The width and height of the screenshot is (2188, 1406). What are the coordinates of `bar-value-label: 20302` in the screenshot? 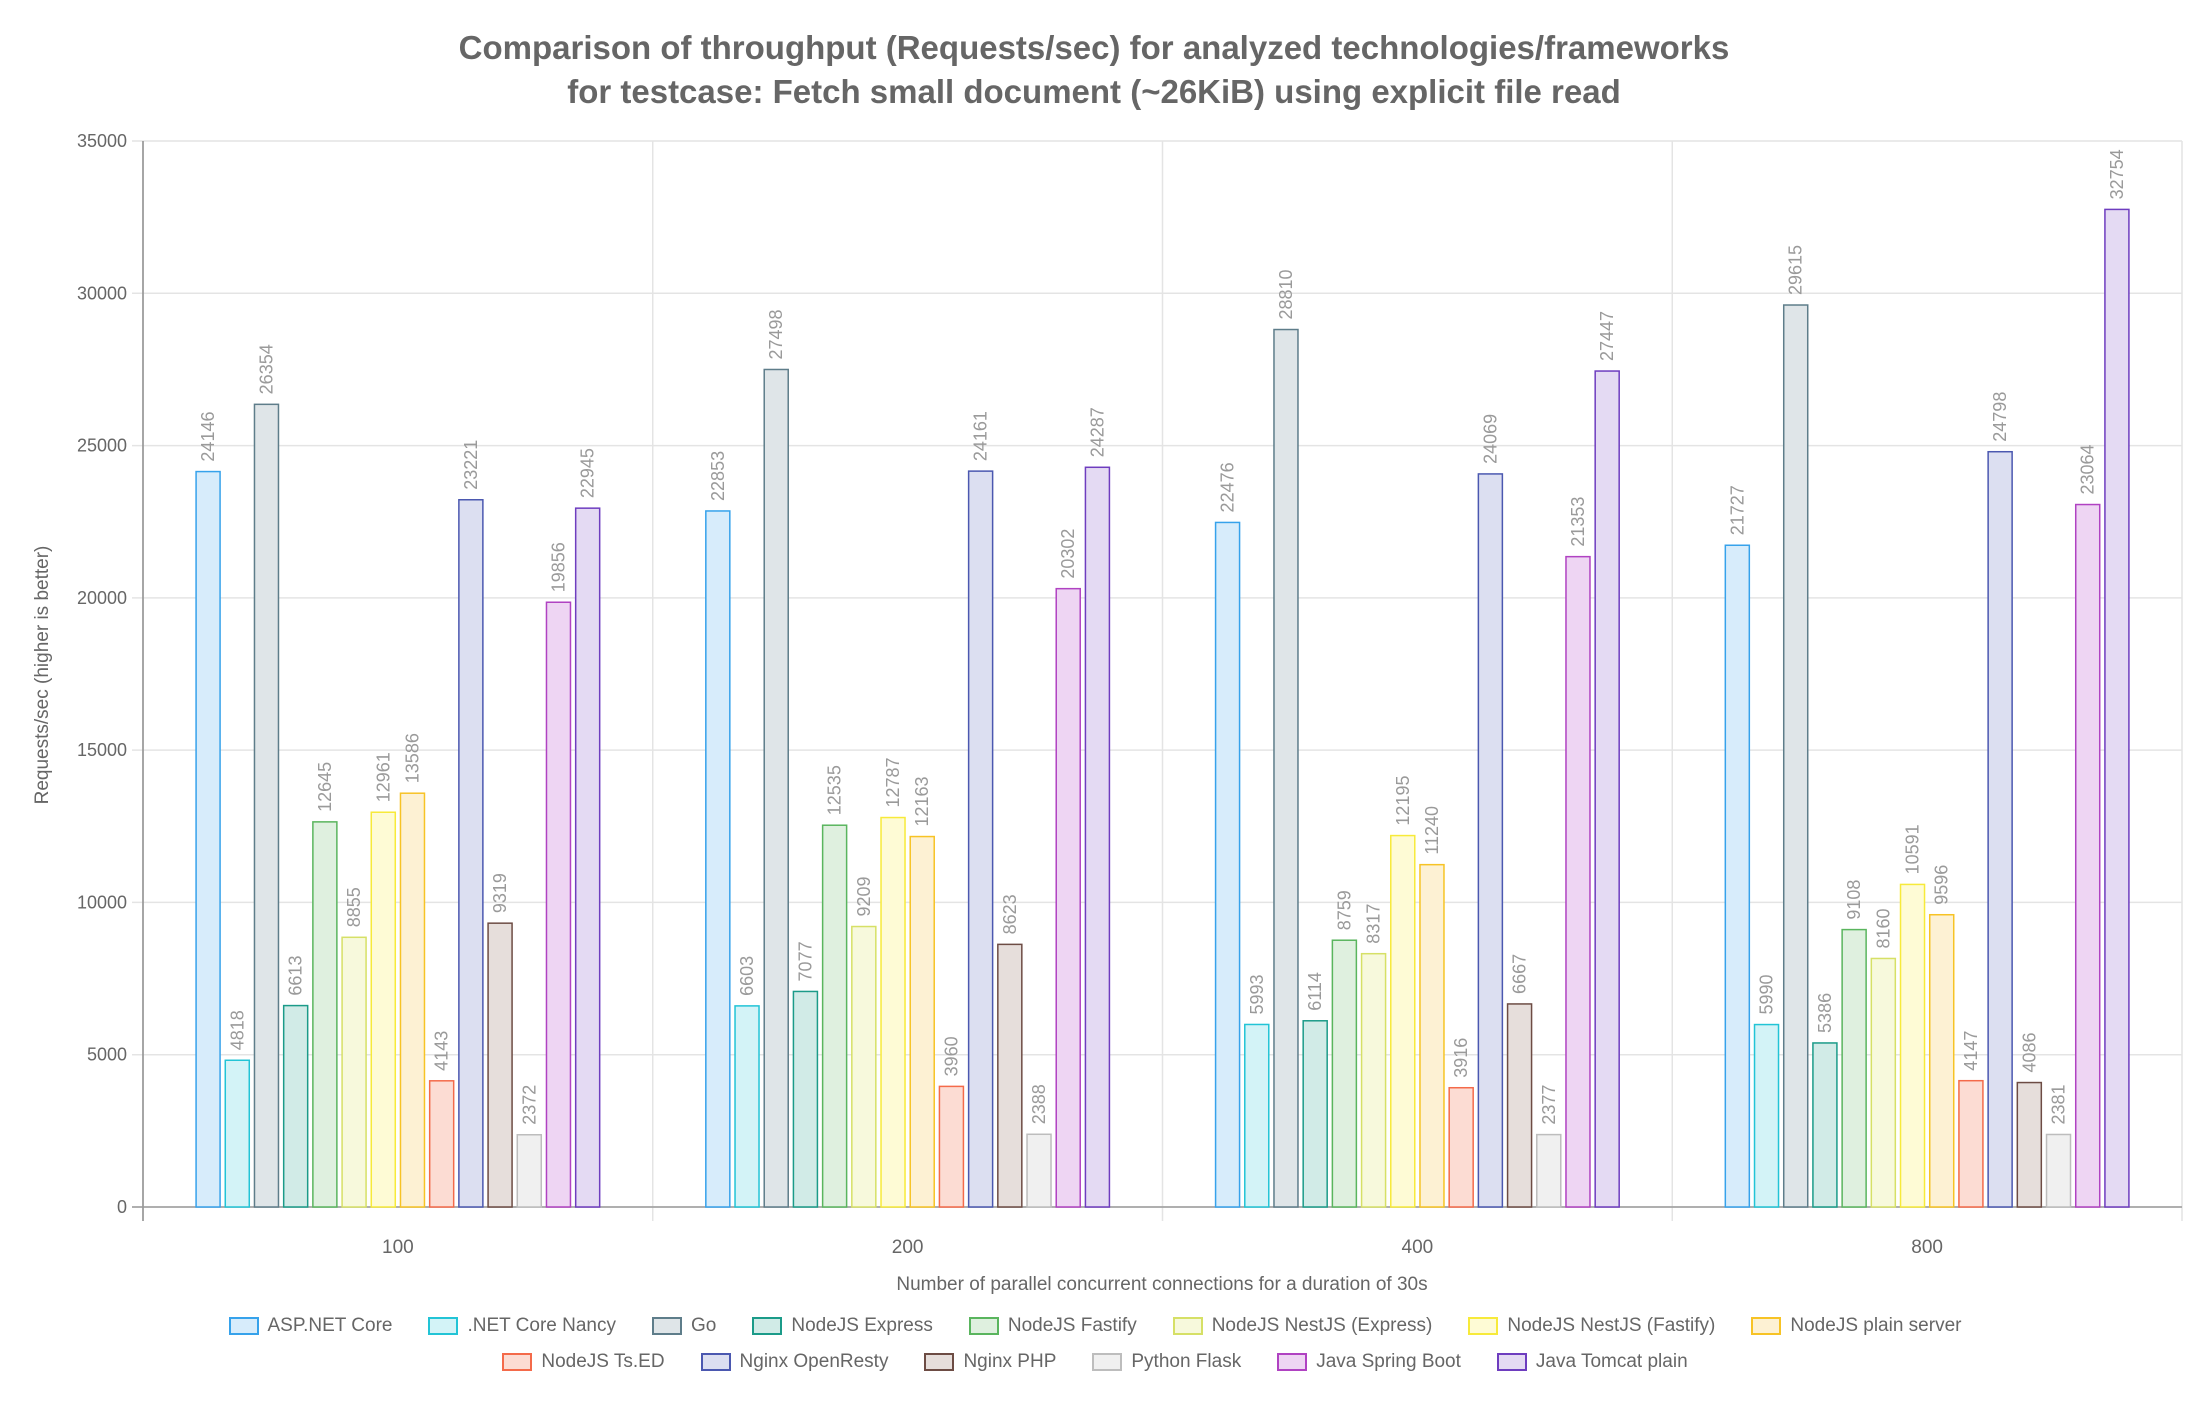 It's located at (1068, 554).